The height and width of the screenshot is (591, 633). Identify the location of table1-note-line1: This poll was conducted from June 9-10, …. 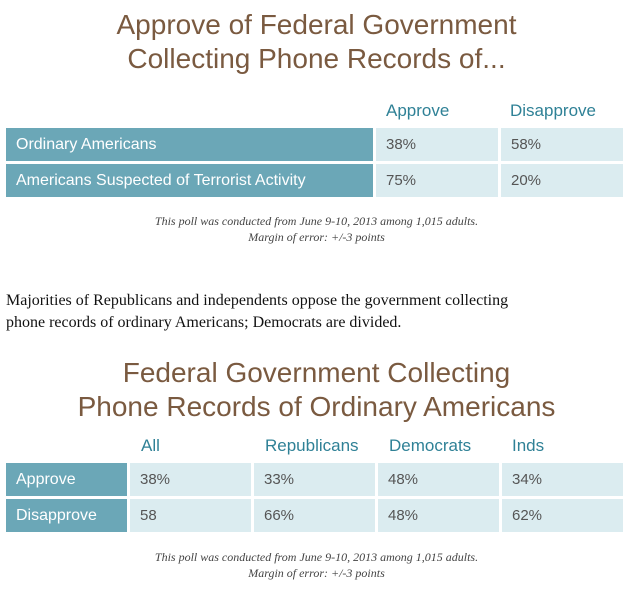
(316, 221).